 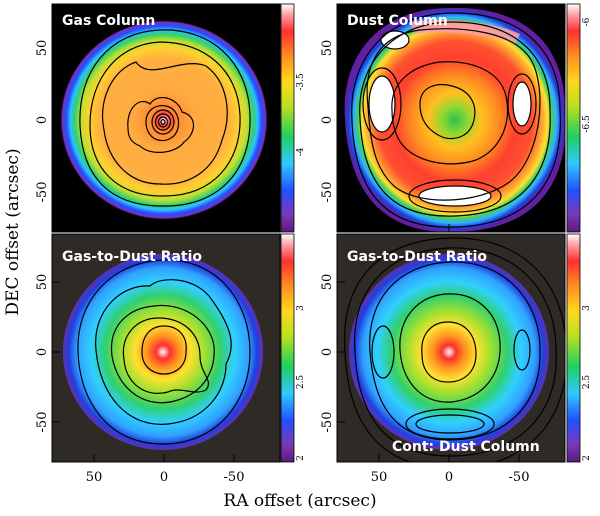 I want to click on gas-column-contours, so click(x=165, y=118).